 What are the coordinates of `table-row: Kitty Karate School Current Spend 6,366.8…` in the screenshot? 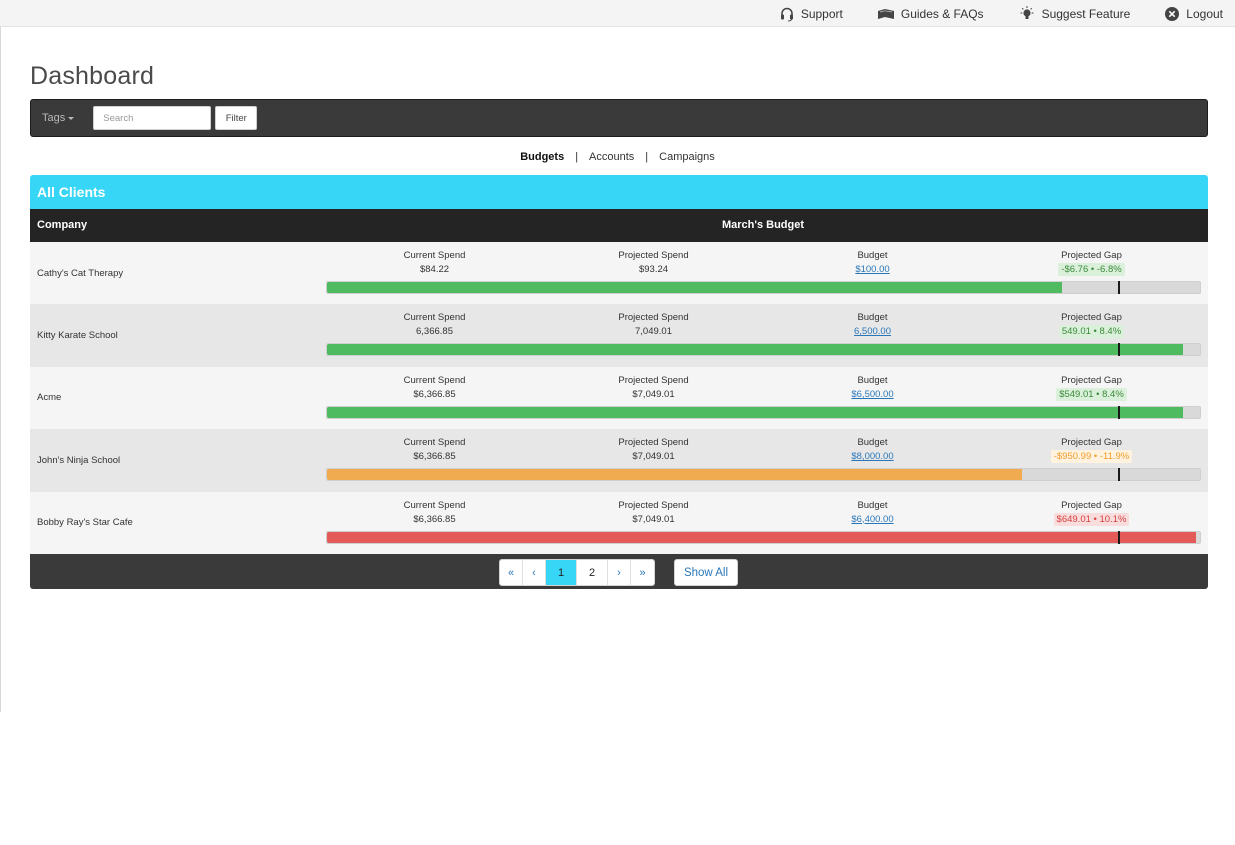 It's located at (619, 335).